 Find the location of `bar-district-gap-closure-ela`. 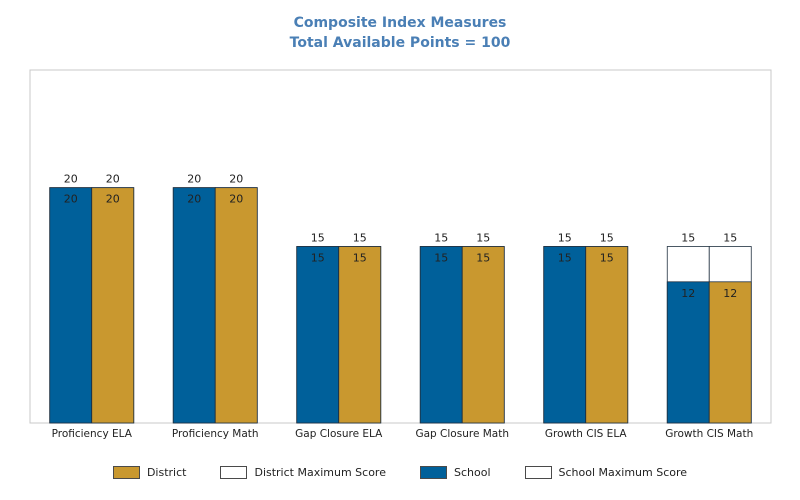

bar-district-gap-closure-ela is located at coordinates (360, 335).